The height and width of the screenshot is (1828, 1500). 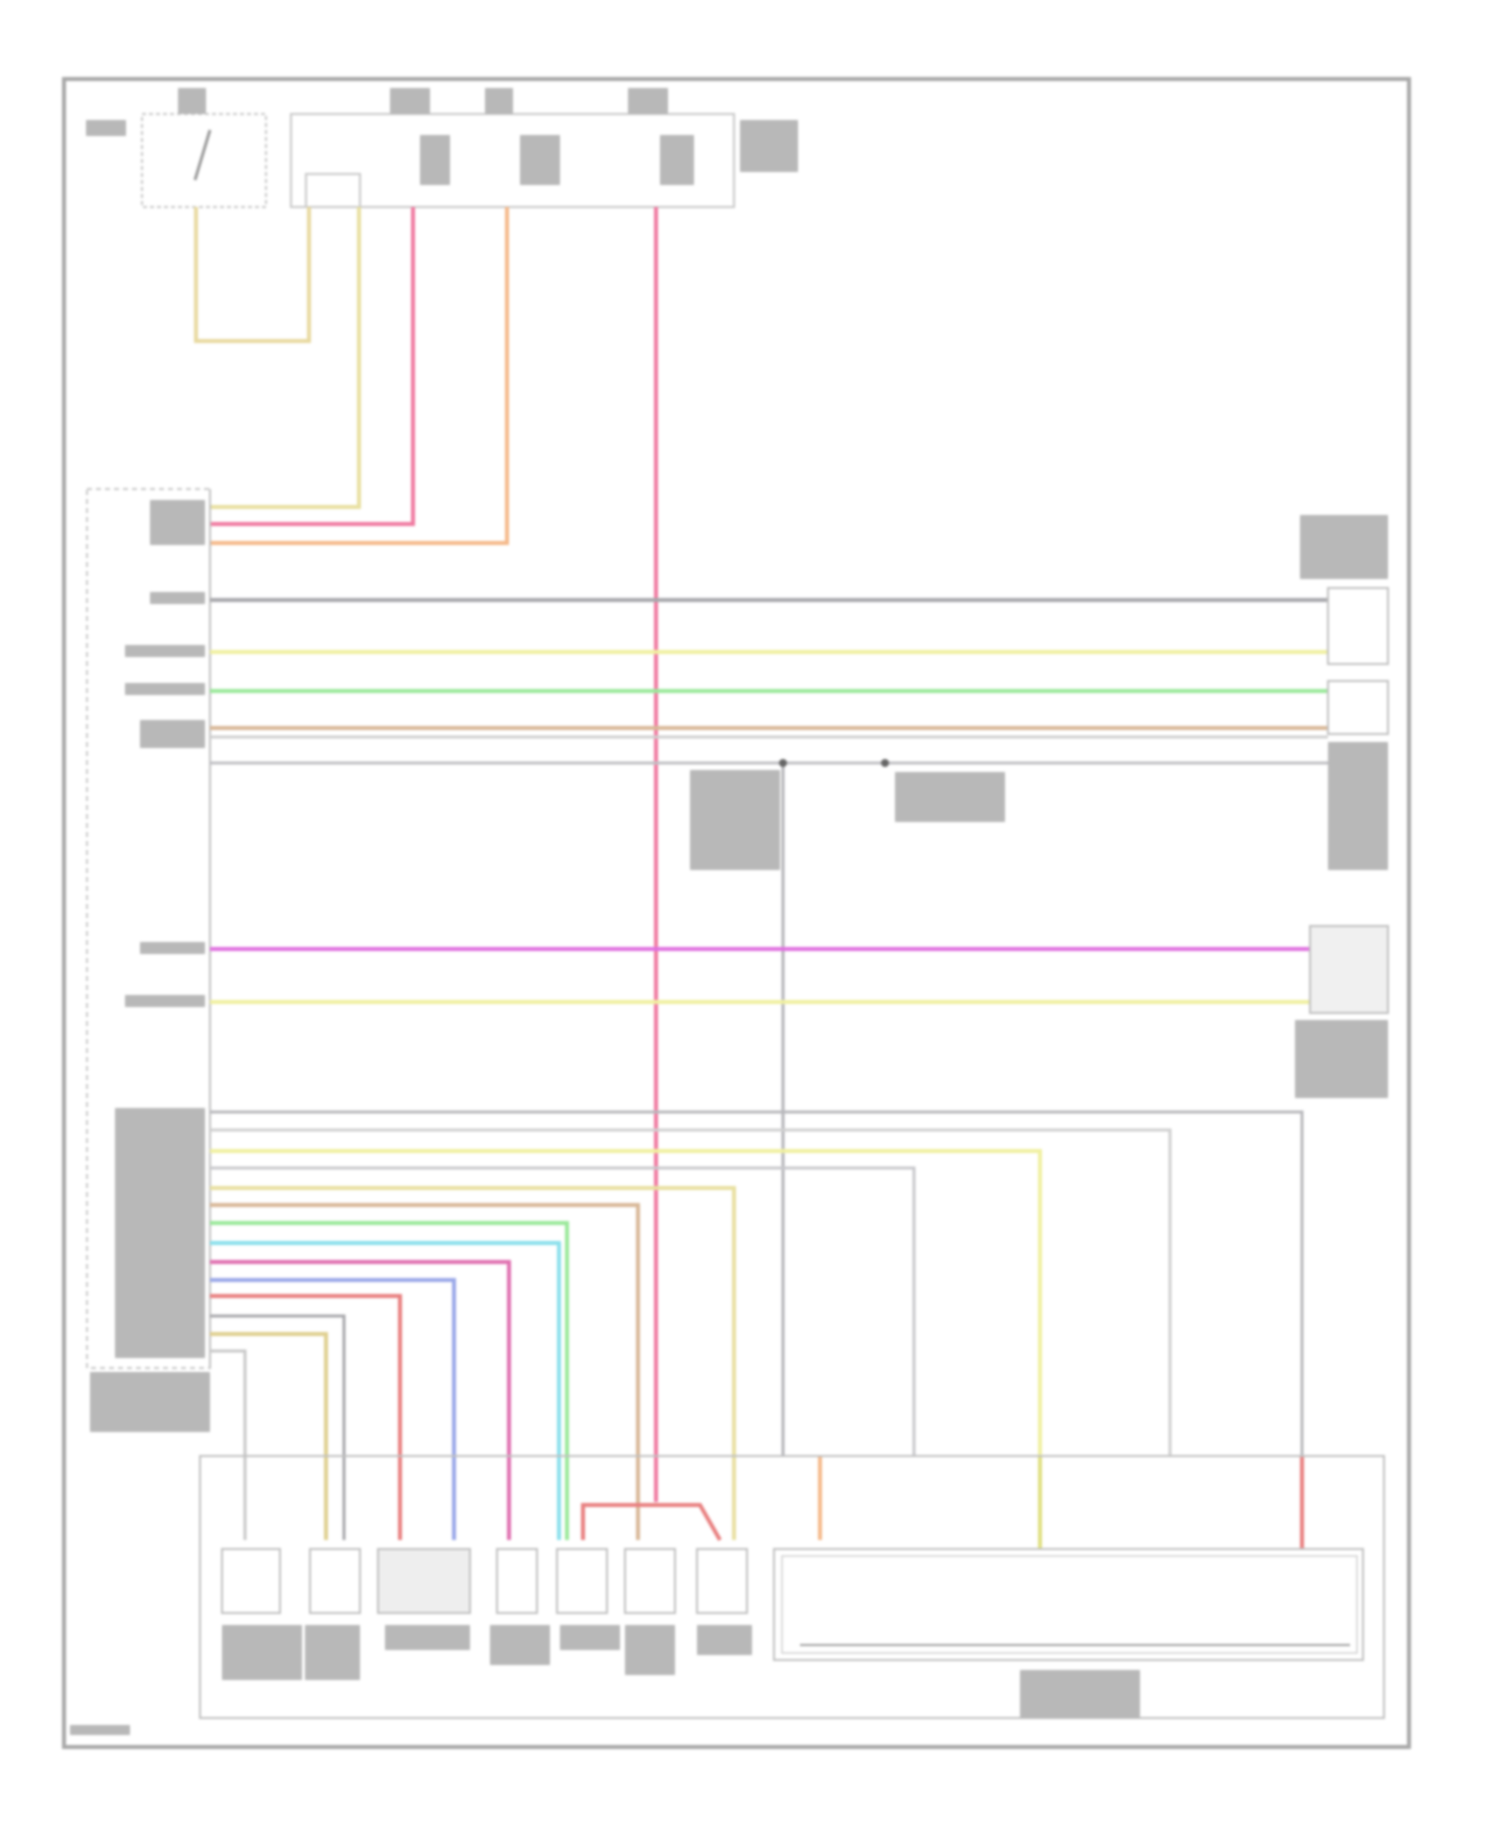 What do you see at coordinates (252, 275) in the screenshot?
I see `wire-yellow-ignition` at bounding box center [252, 275].